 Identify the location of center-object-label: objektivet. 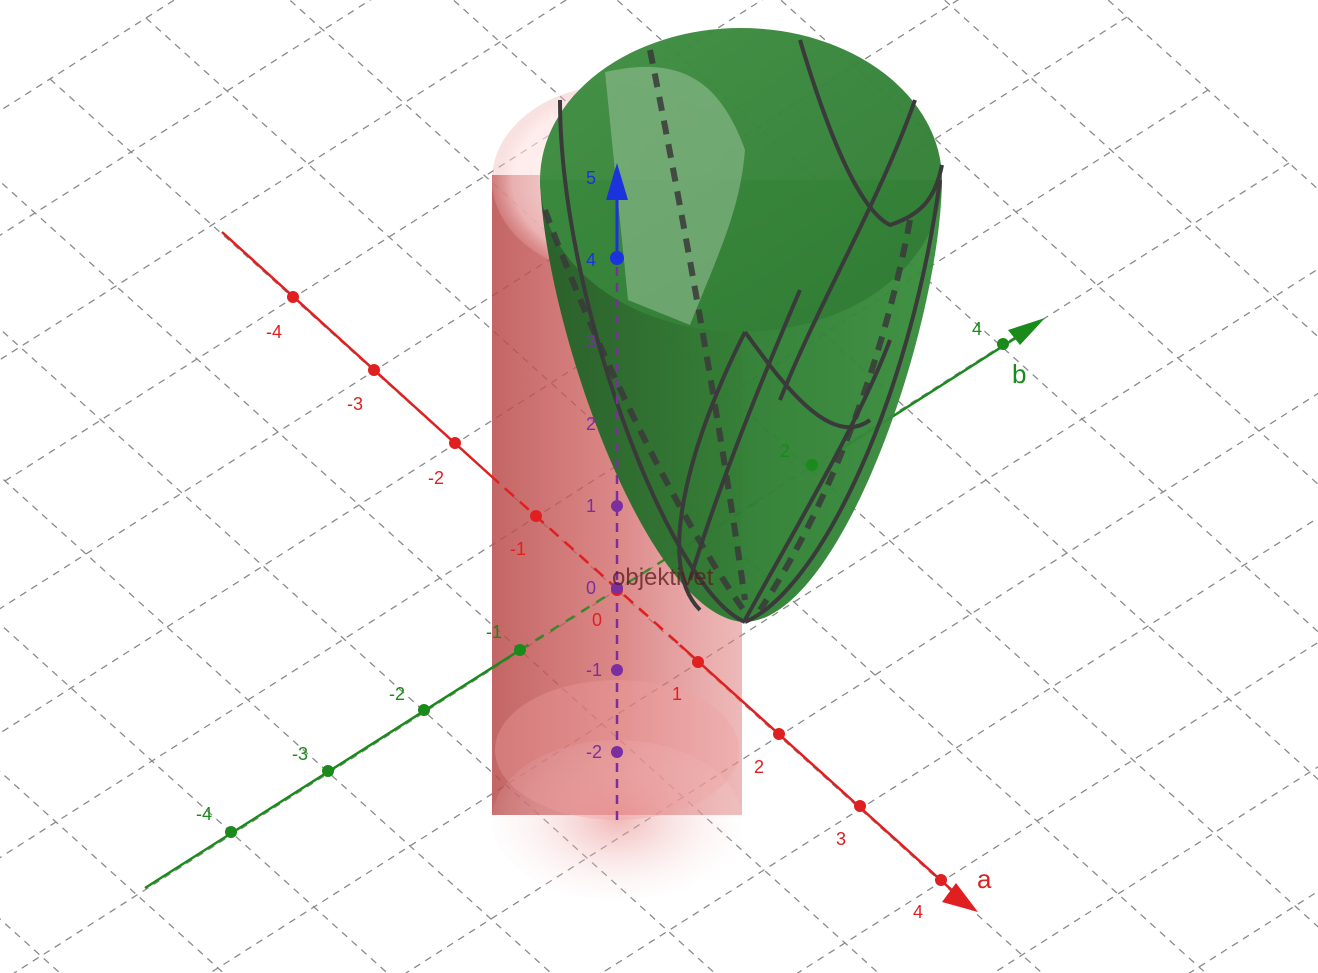
(663, 577).